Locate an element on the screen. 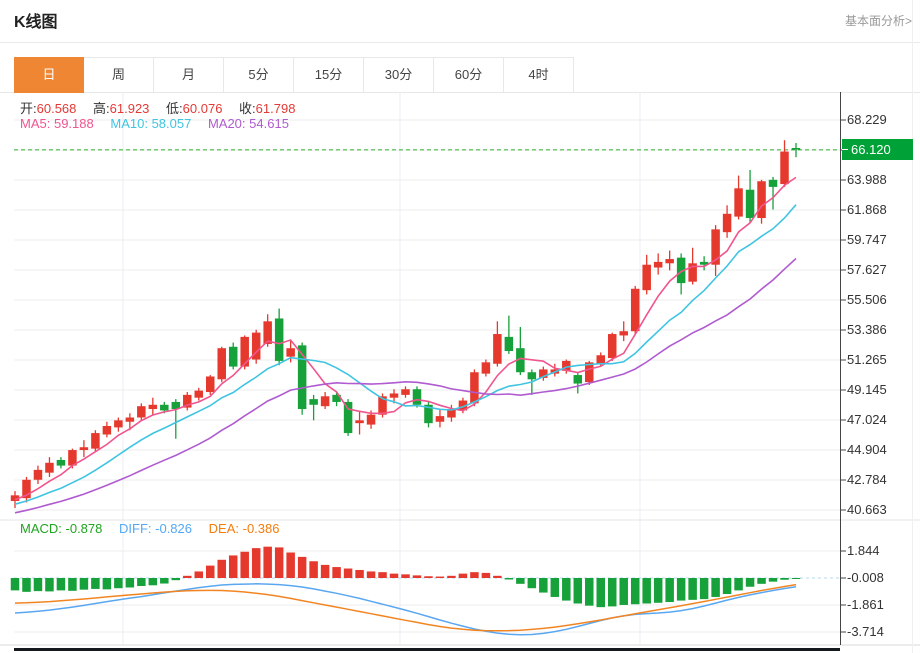 The height and width of the screenshot is (653, 920). axis-label: 49.145 is located at coordinates (867, 389).